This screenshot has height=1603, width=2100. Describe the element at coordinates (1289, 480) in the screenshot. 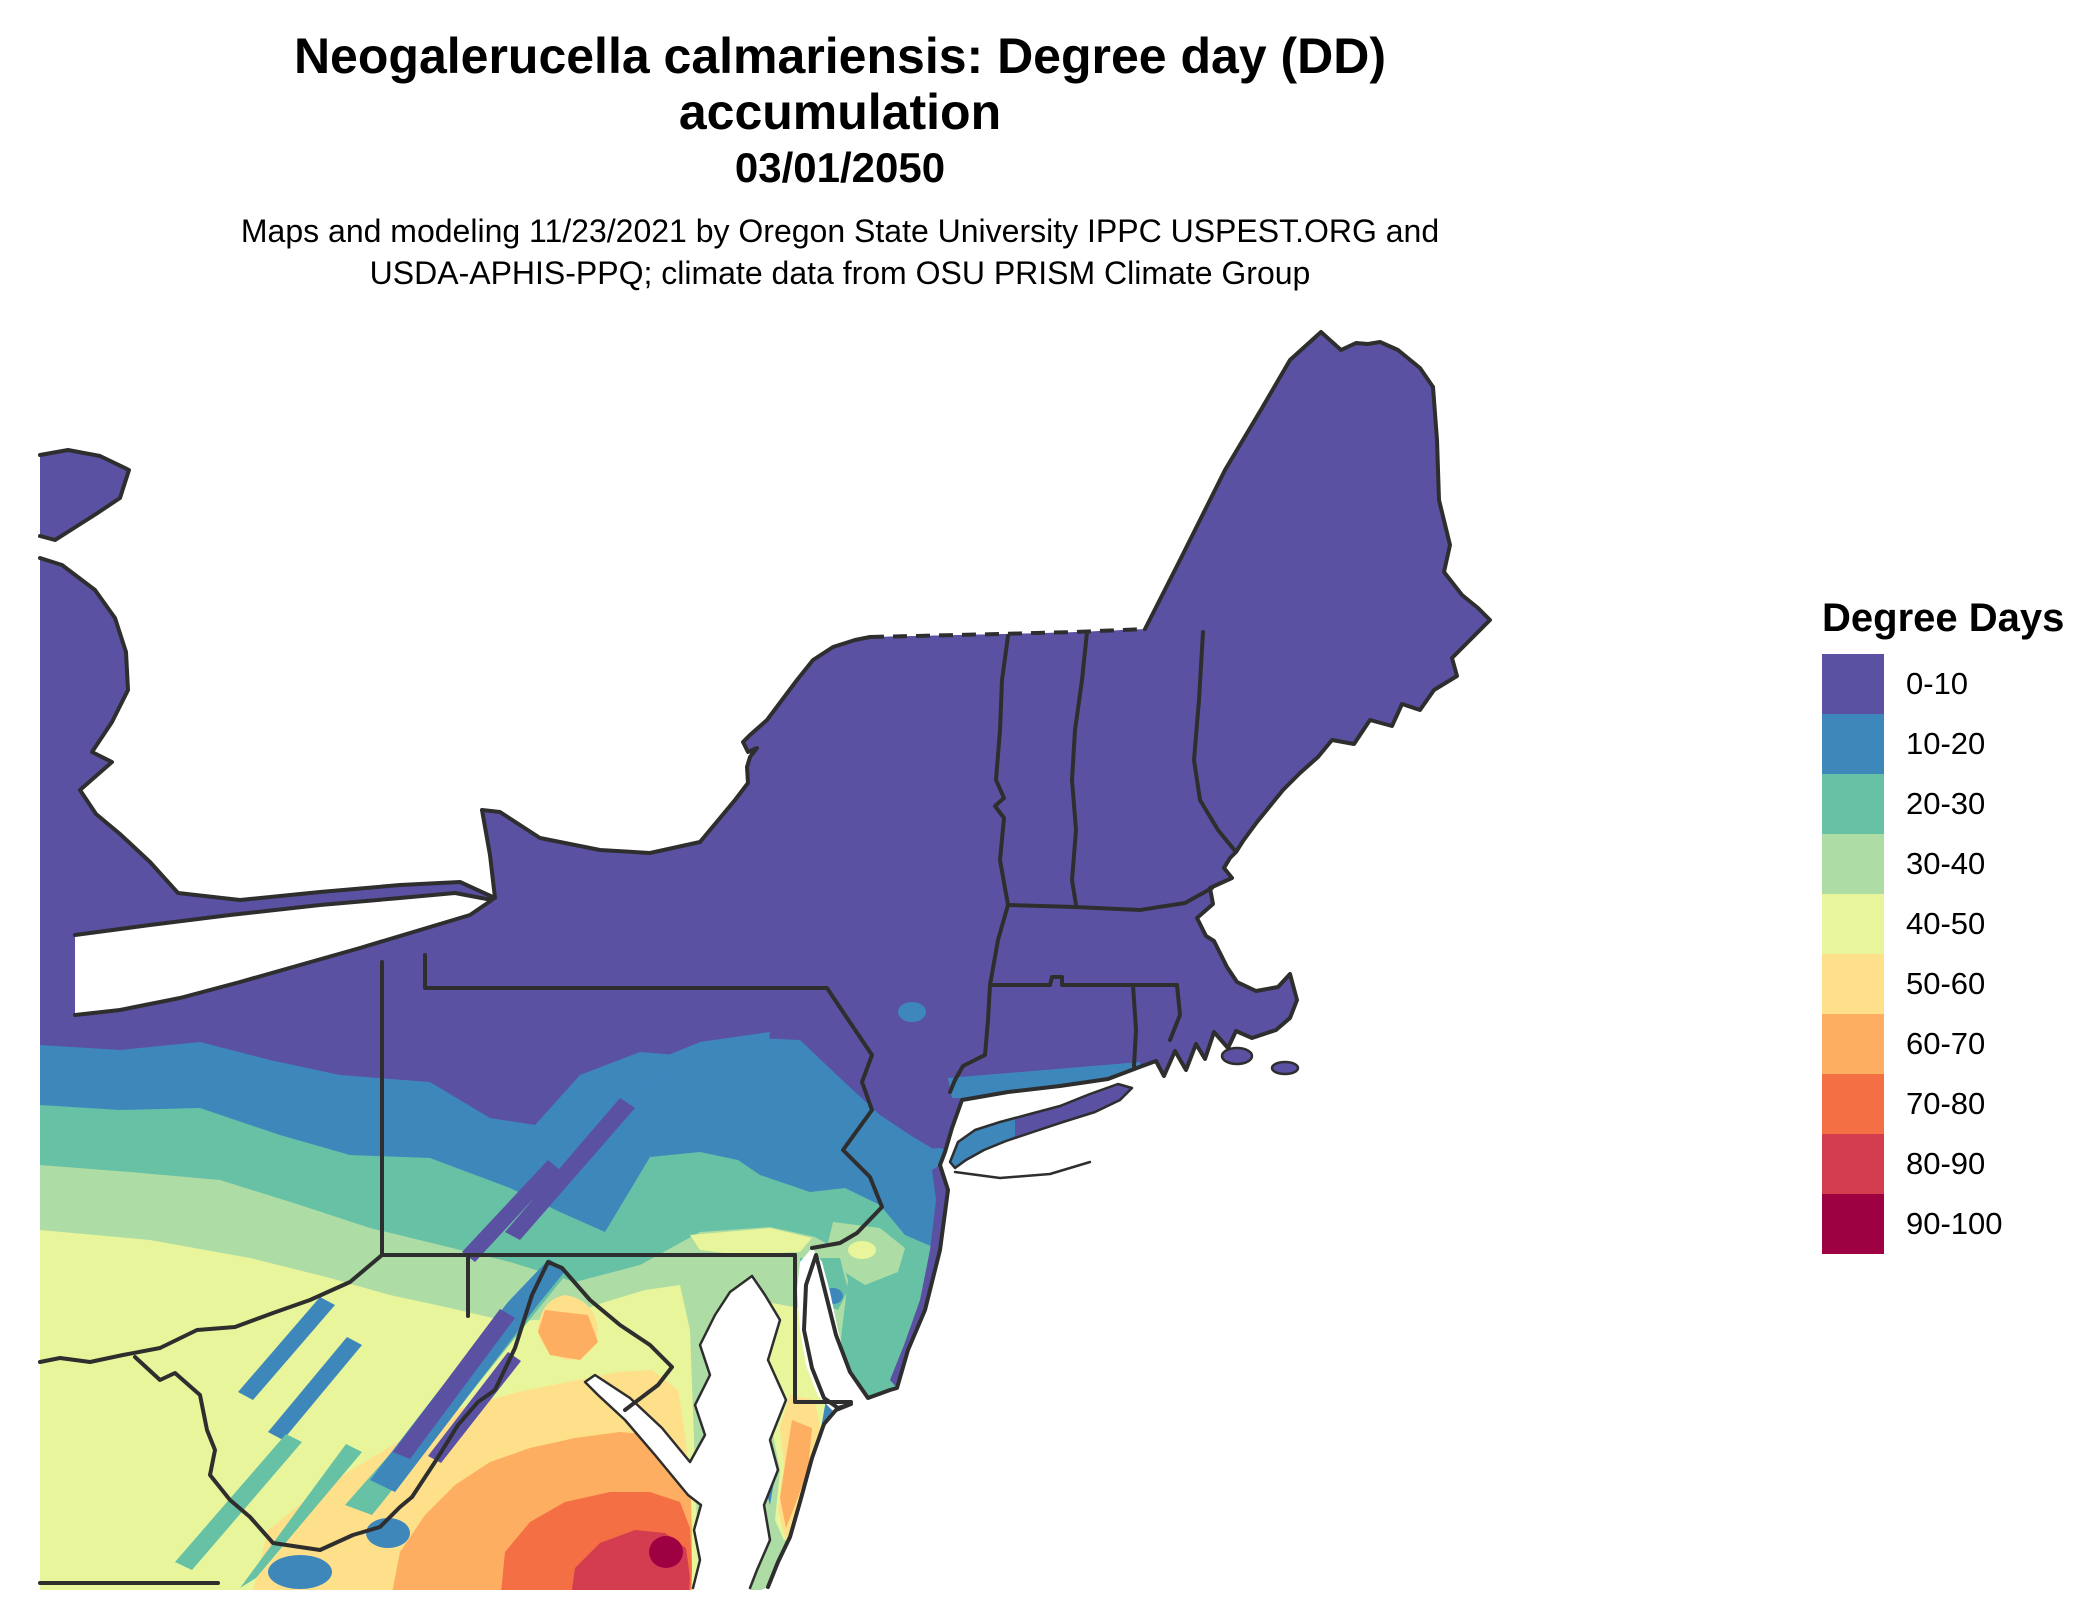

I see `maine-canada-border` at that location.